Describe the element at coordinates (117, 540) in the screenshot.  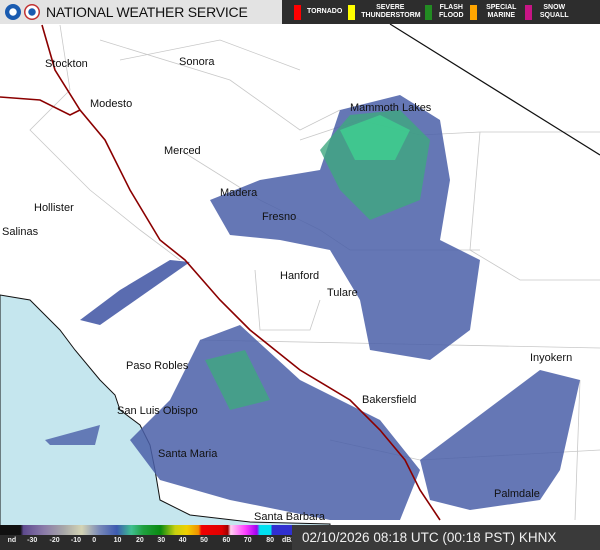
I see `legend-tick-label: 10` at that location.